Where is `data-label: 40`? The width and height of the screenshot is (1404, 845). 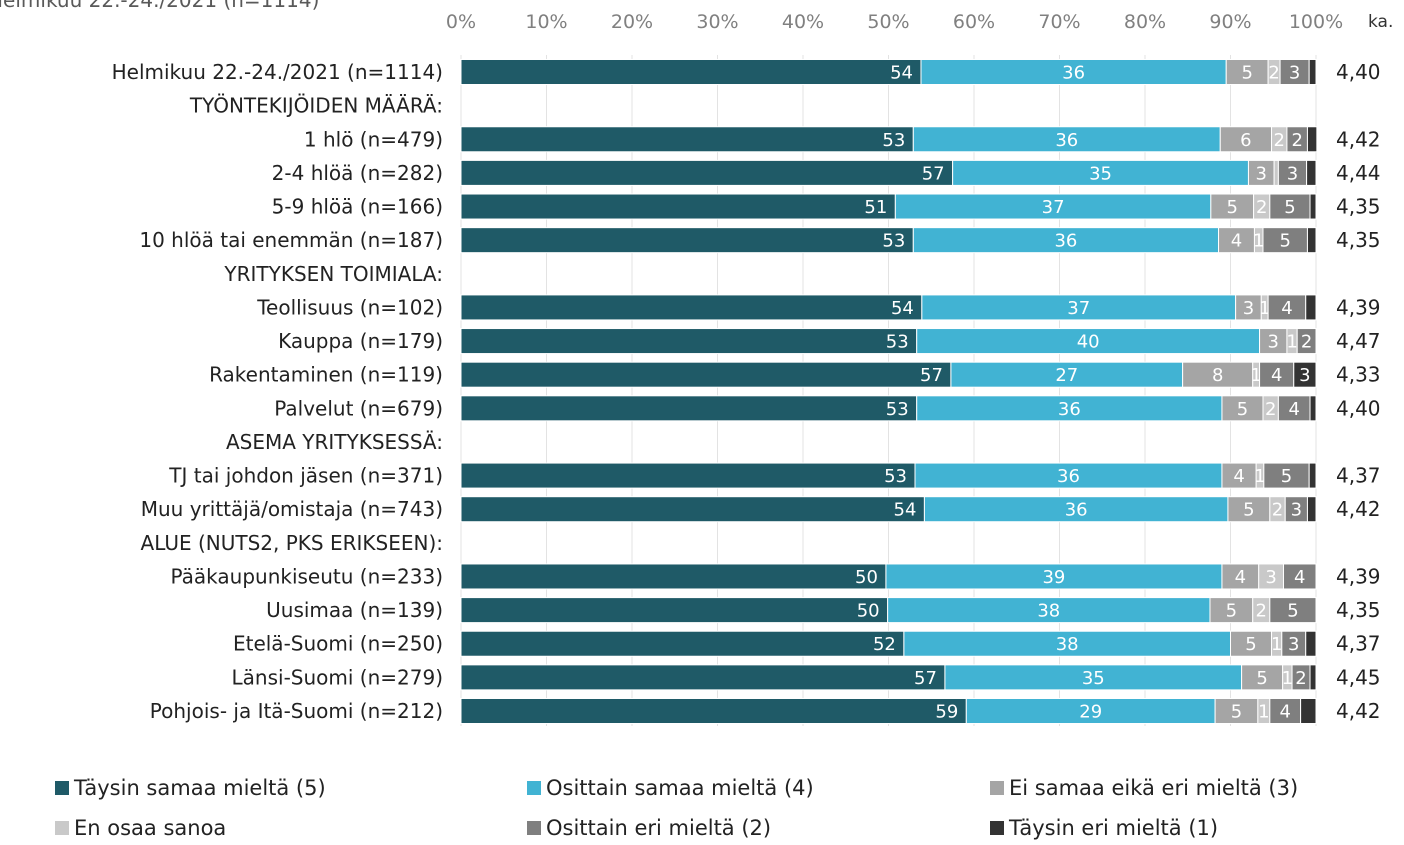
data-label: 40 is located at coordinates (1088, 342).